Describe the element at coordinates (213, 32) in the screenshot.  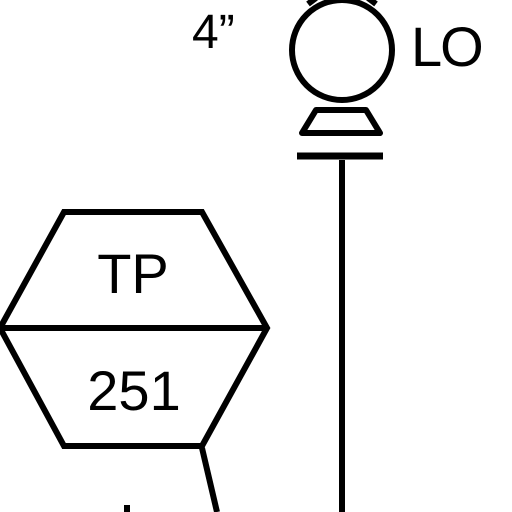
I see `line-size-label: 4”` at that location.